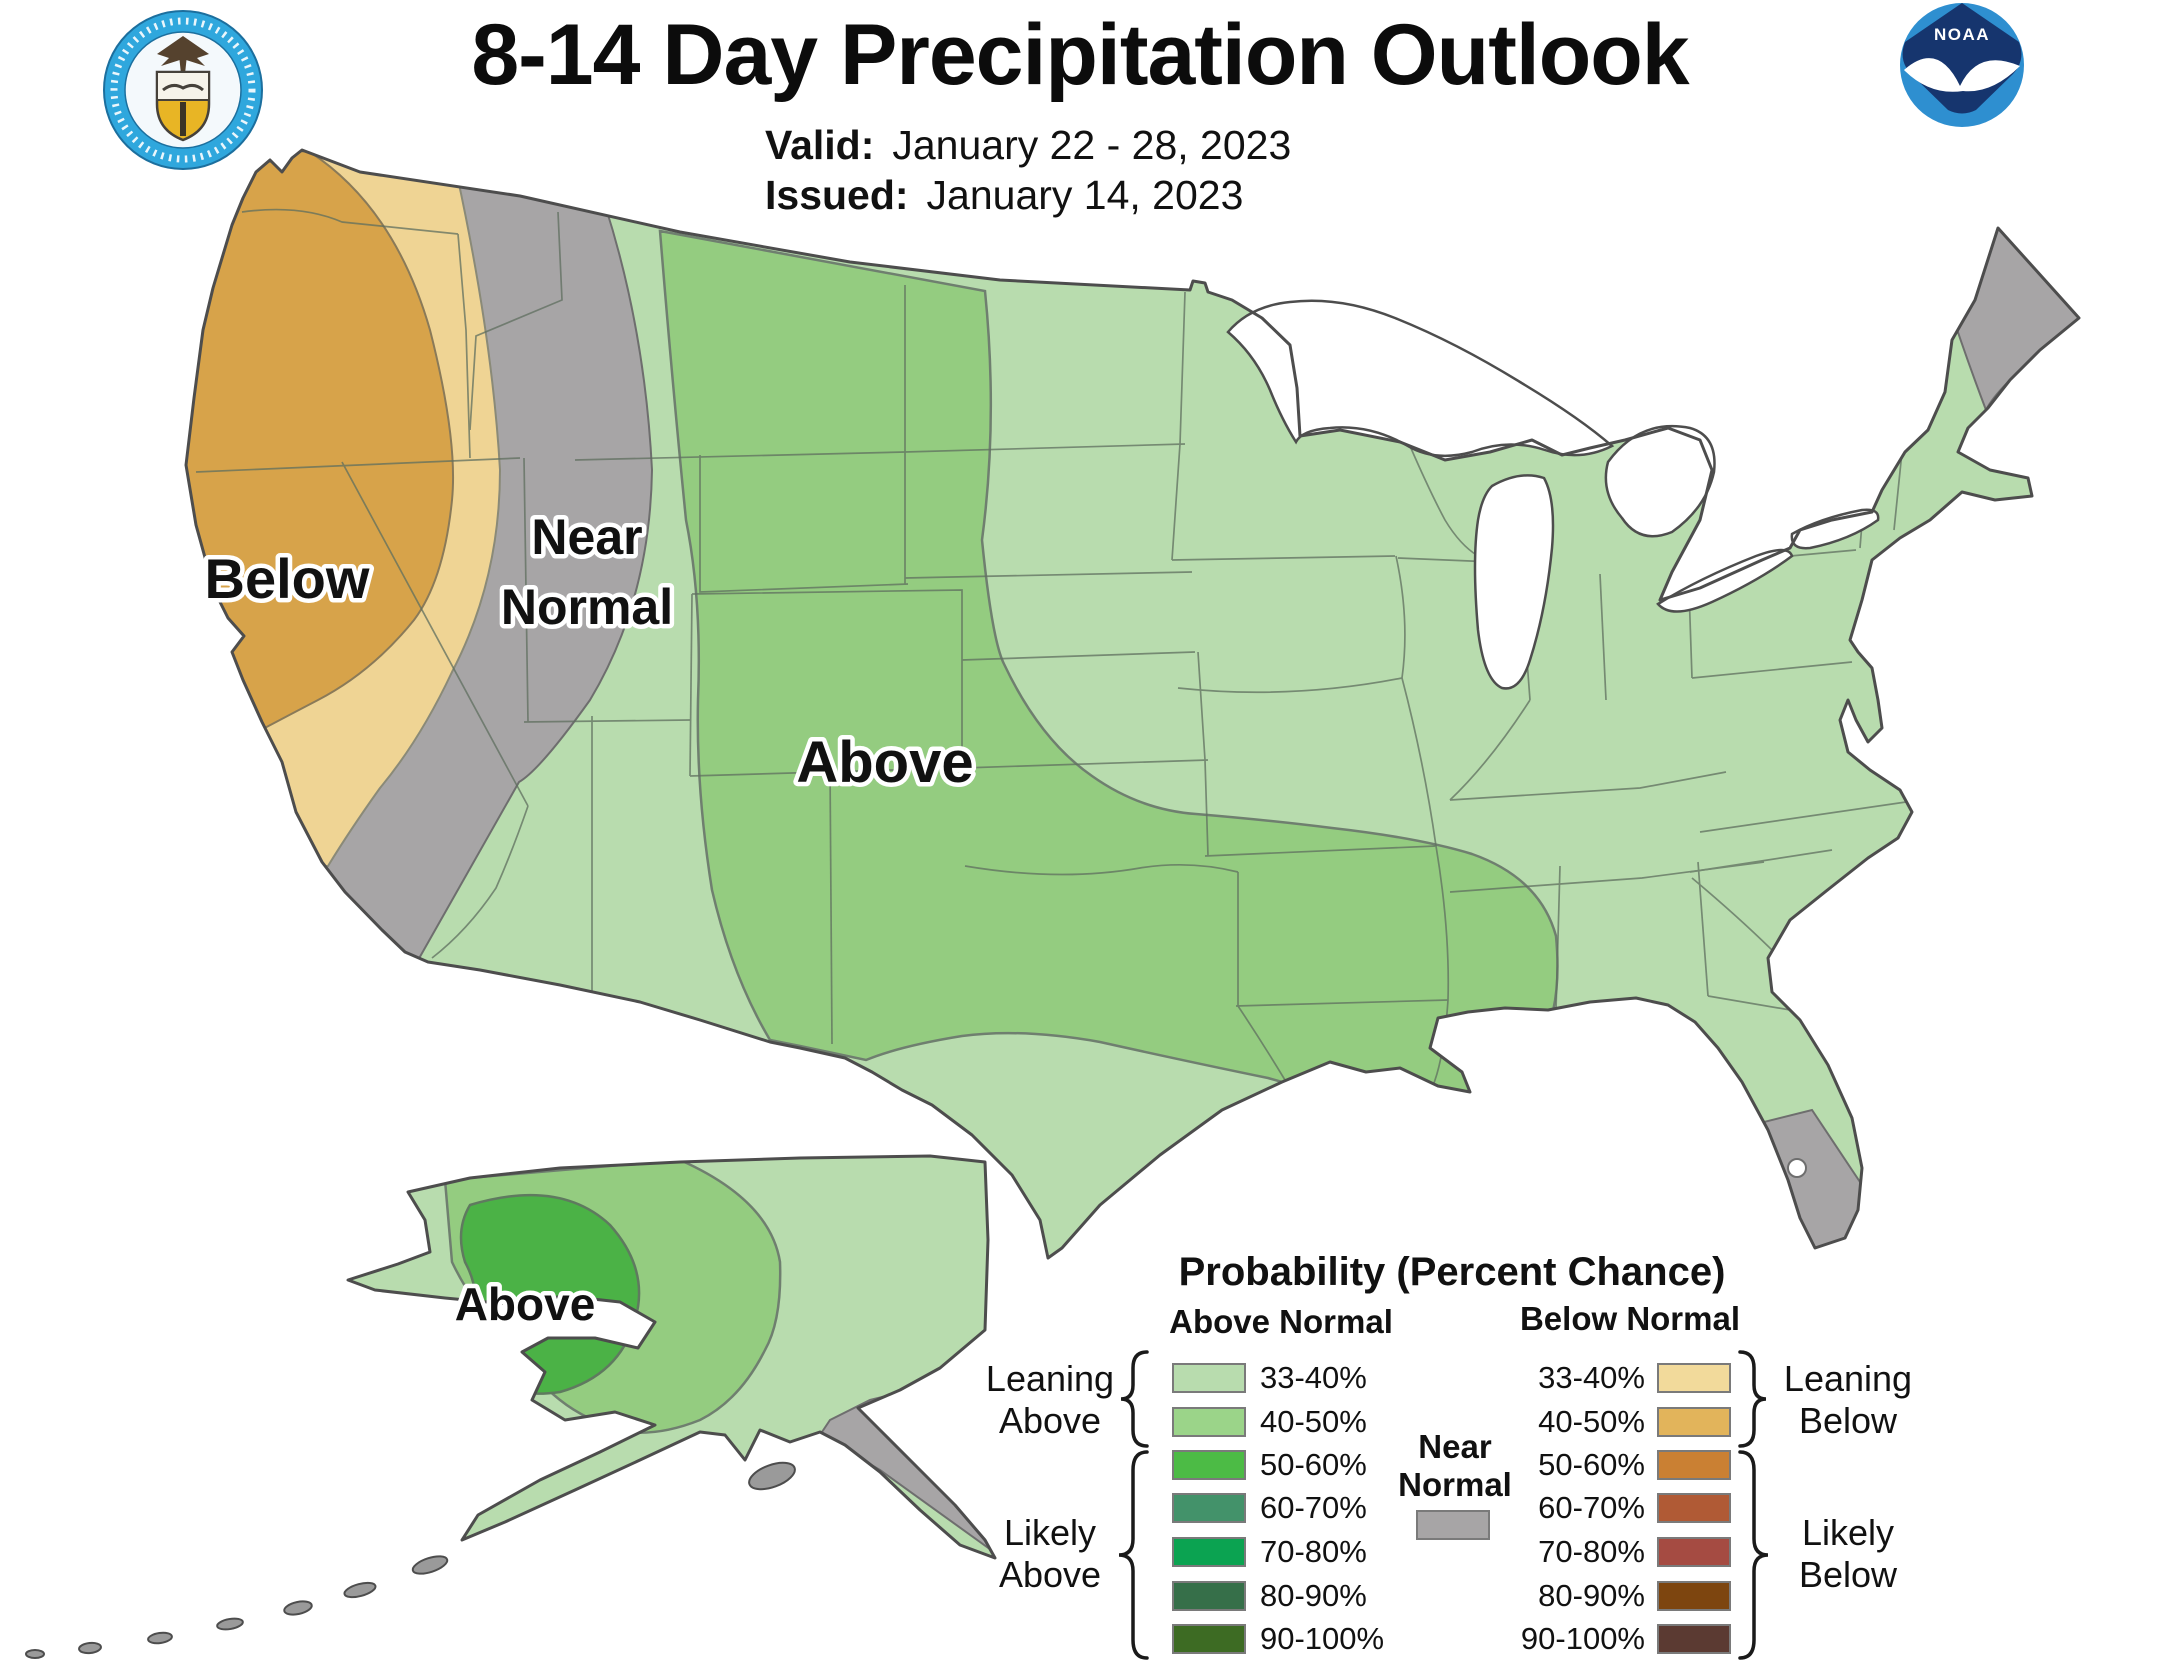  What do you see at coordinates (1322, 1638) in the screenshot?
I see `legend-range-above-90-100: 90-100%` at bounding box center [1322, 1638].